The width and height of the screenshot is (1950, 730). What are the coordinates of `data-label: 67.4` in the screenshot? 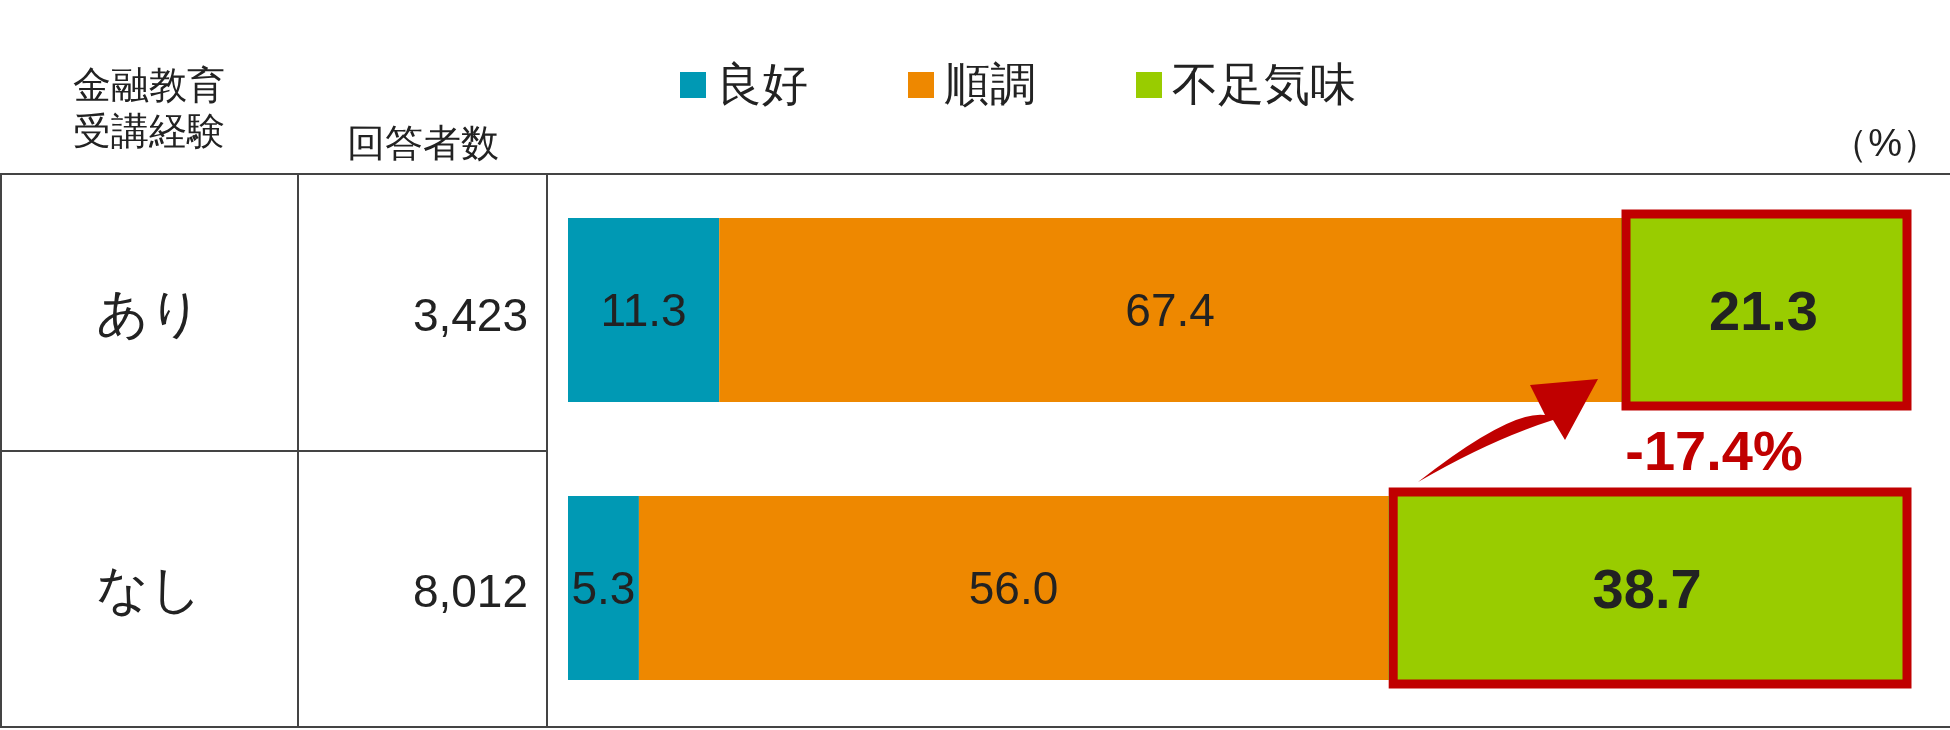 It's located at (1170, 310).